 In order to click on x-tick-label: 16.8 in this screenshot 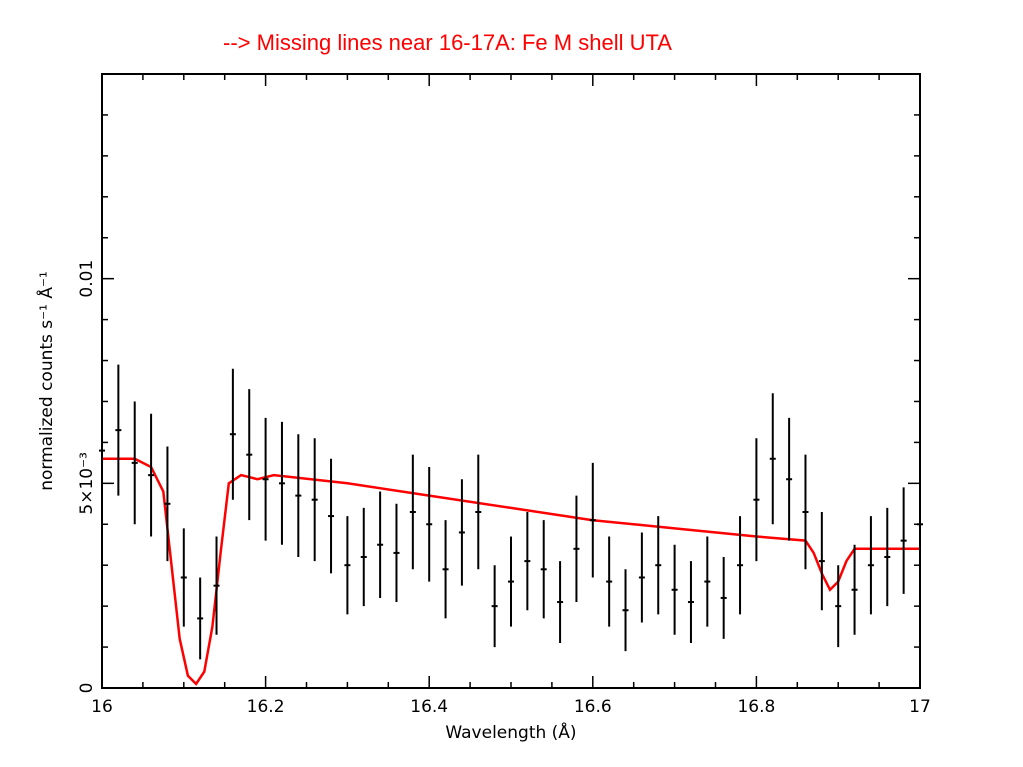, I will do `click(756, 707)`.